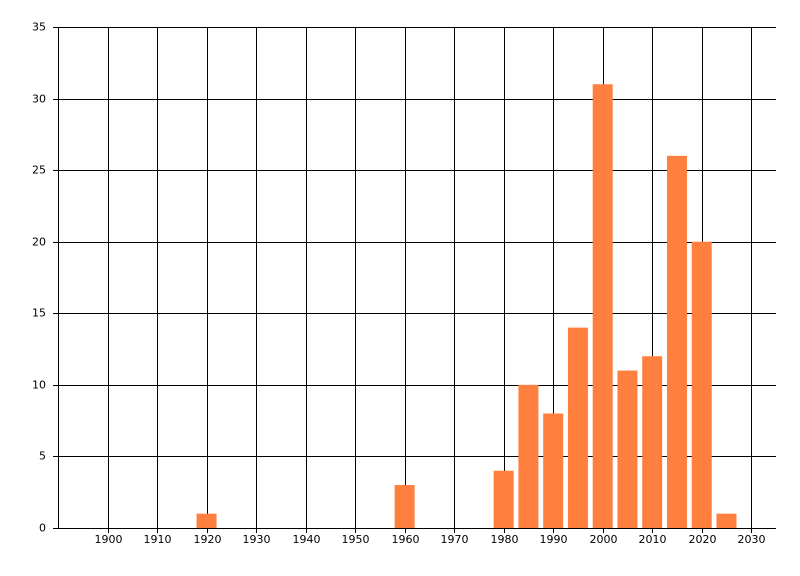  Describe the element at coordinates (39, 242) in the screenshot. I see `y-tick-label: 20` at that location.